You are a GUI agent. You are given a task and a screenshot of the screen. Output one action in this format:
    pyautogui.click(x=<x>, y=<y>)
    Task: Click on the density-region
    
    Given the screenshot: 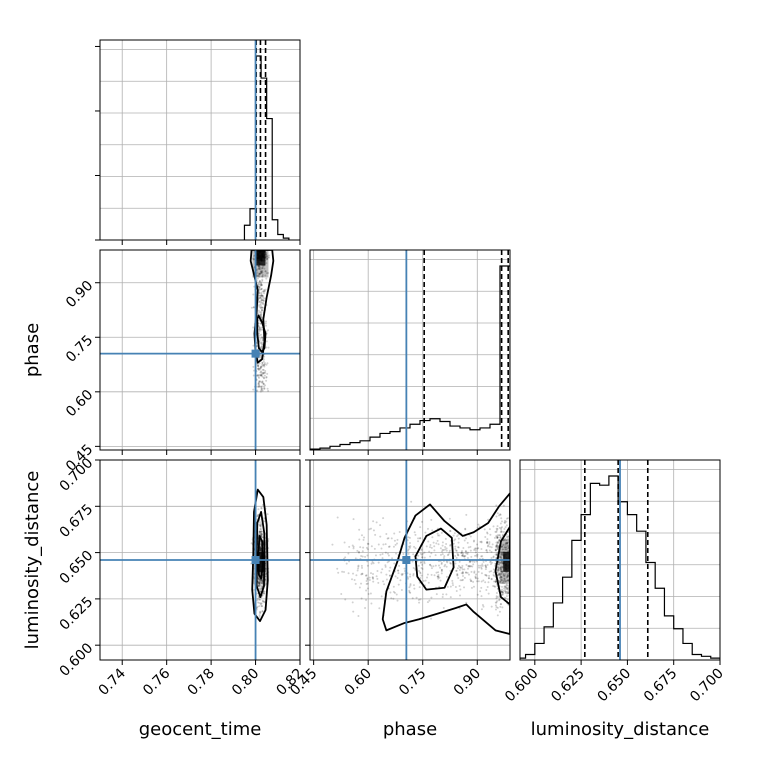 What is the action you would take?
    pyautogui.click(x=505, y=561)
    